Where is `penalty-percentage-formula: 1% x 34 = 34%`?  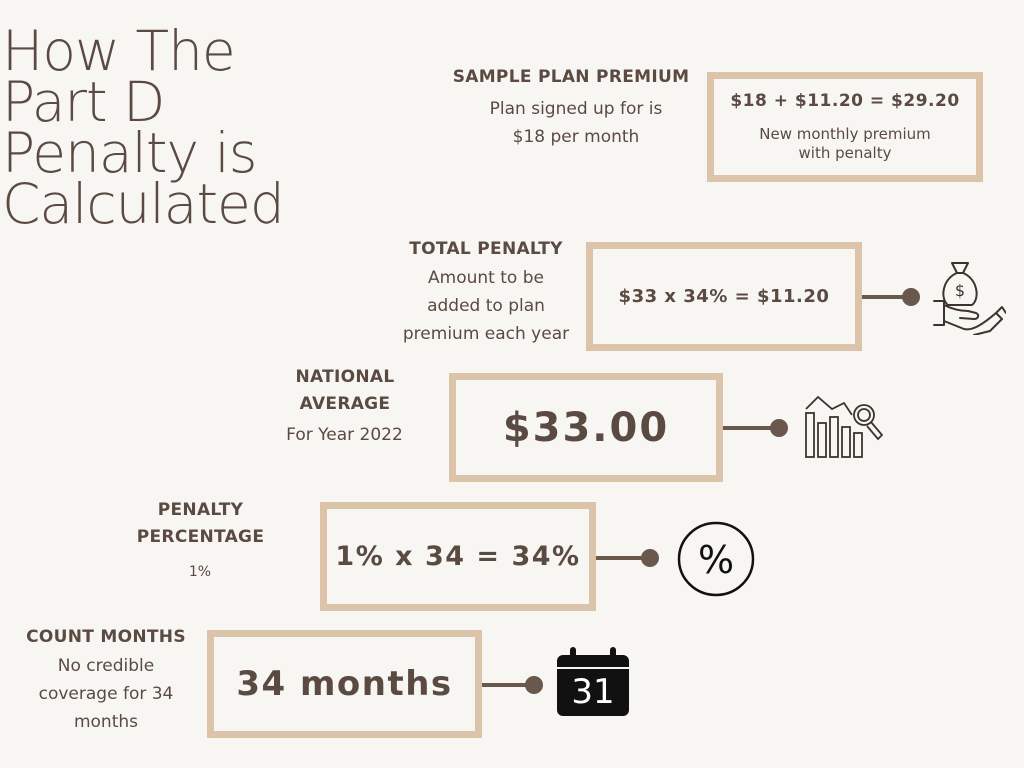
penalty-percentage-formula: 1% x 34 = 34% is located at coordinates (458, 556).